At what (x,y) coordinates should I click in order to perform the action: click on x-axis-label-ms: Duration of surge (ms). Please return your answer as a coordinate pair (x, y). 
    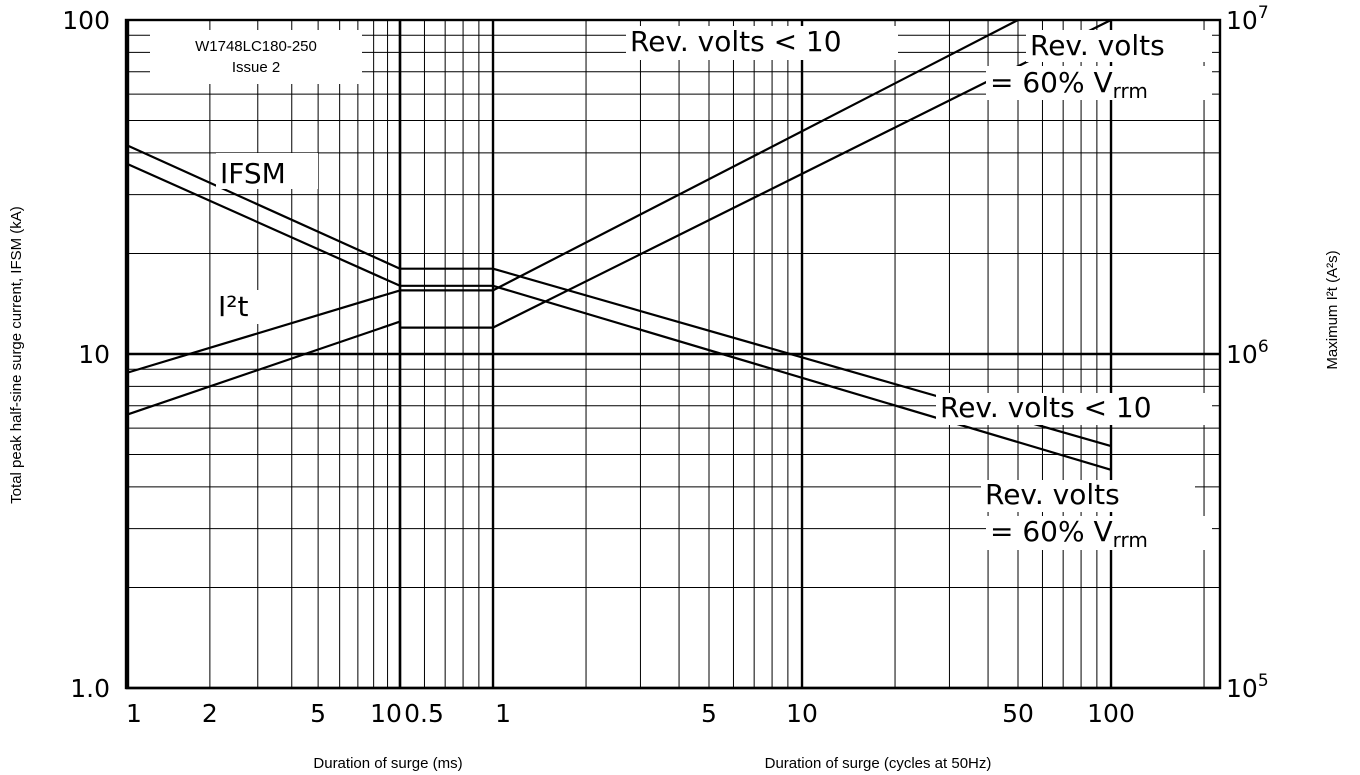
    Looking at the image, I should click on (387, 763).